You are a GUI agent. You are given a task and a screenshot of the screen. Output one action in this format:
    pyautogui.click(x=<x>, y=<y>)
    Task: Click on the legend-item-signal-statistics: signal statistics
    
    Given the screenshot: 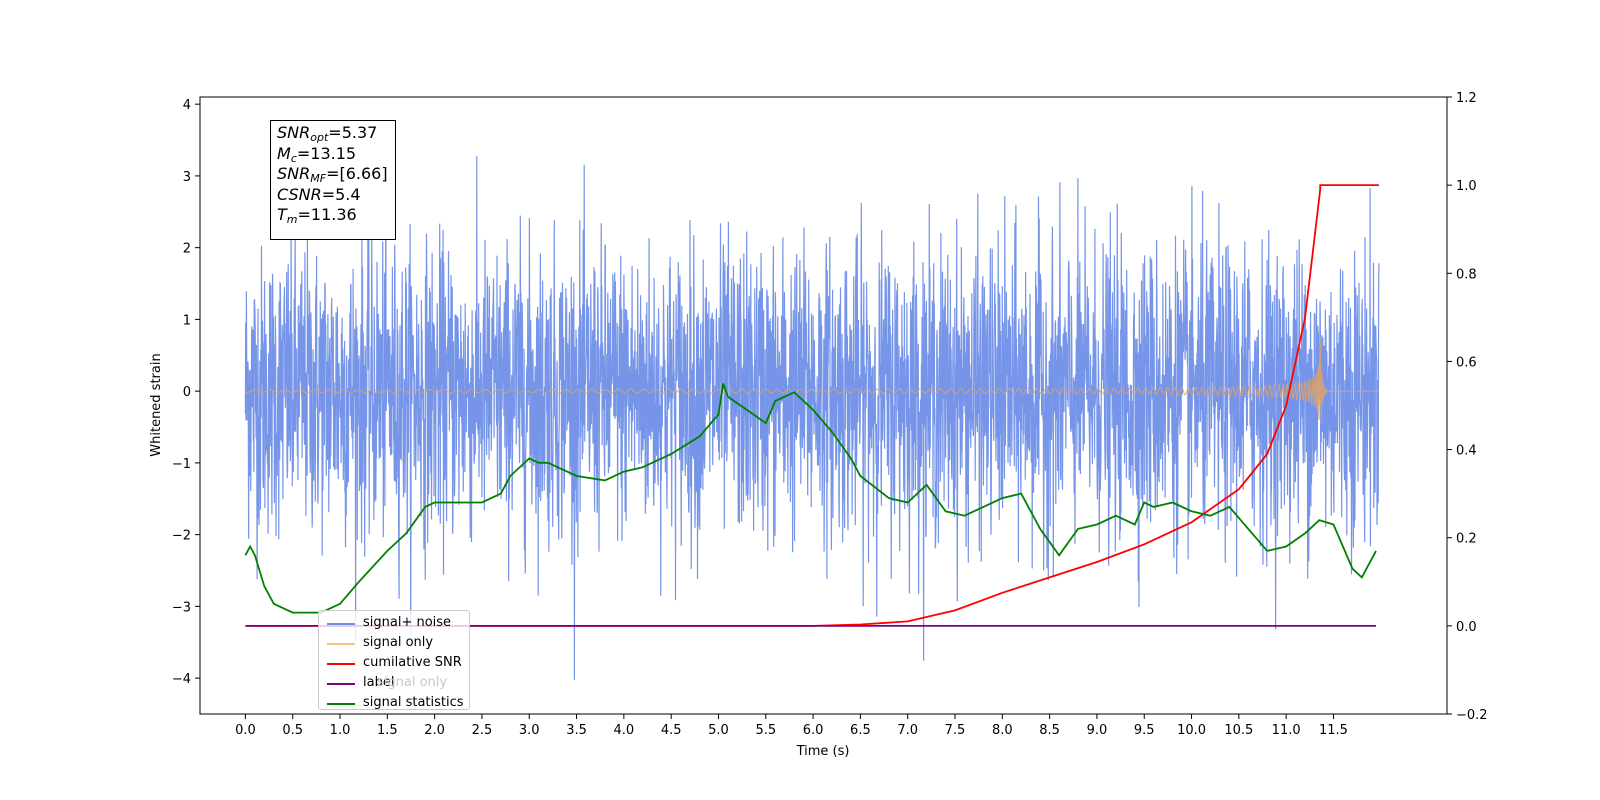 What is the action you would take?
    pyautogui.click(x=394, y=704)
    